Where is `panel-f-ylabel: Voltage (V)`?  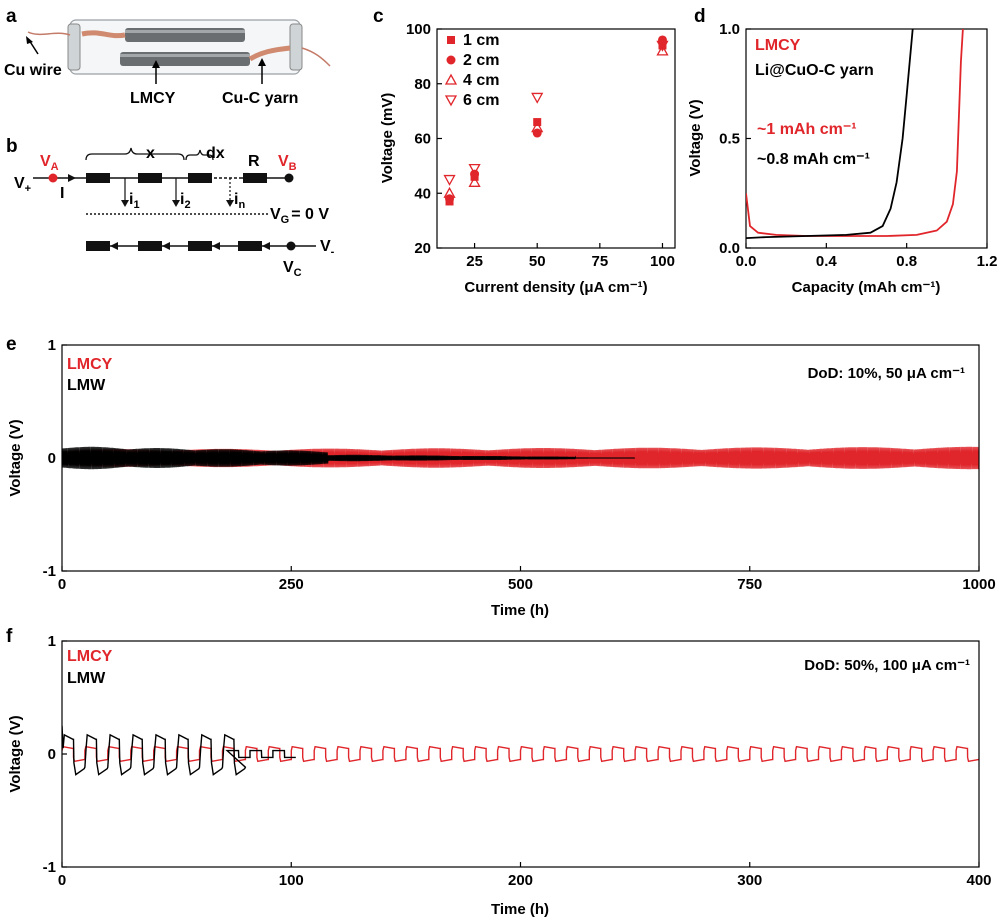 panel-f-ylabel: Voltage (V) is located at coordinates (15, 753).